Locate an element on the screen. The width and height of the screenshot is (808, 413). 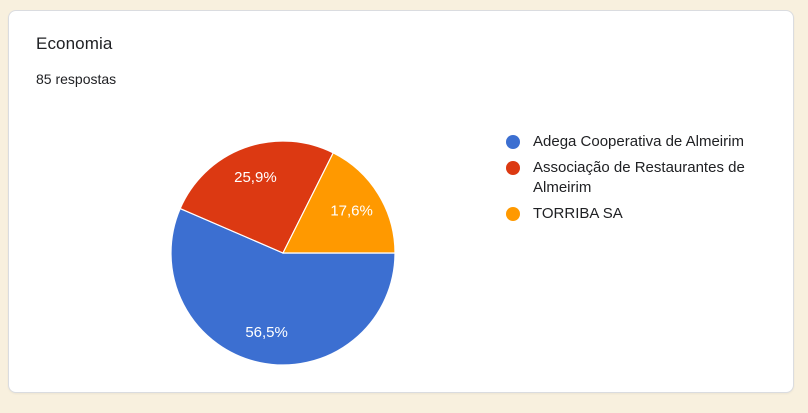
legend-item: TORRIBA SA is located at coordinates (637, 214).